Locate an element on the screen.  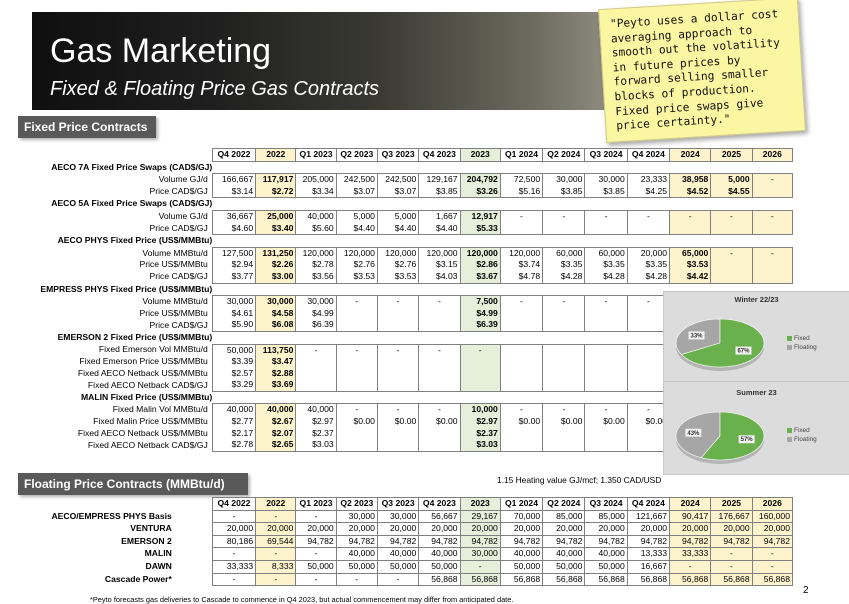
category-row: EMPRESS PHYS Fixed Price (US$/MMBtu) is located at coordinates (413, 289).